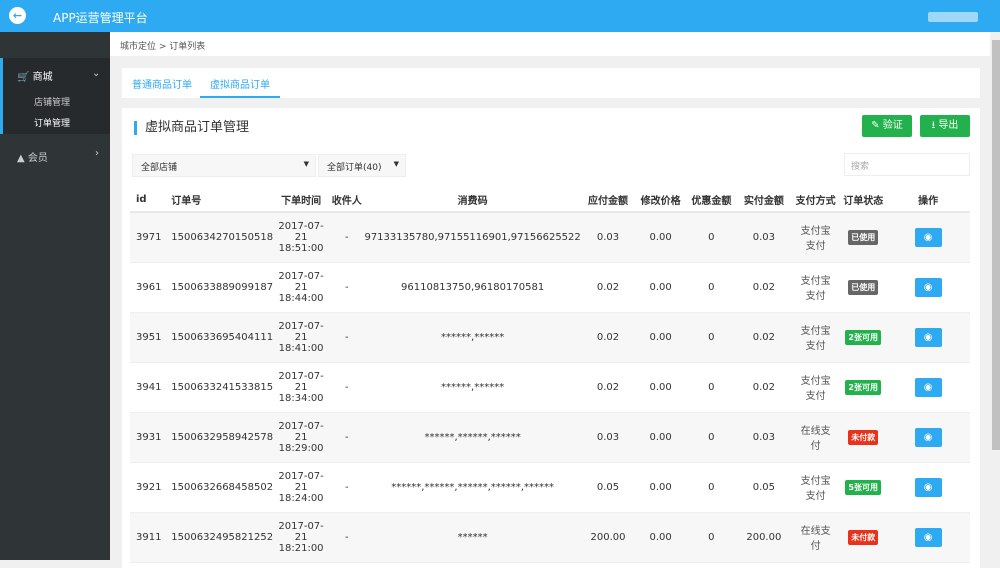  I want to click on sidebar: 🛒 商城 ⌄ 店铺管理 订单管理 ▲ 会员 ›, so click(55, 296).